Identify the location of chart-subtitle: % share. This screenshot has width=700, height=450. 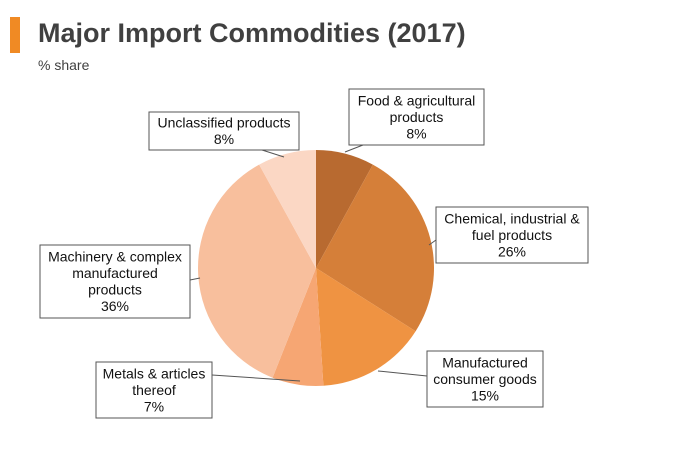
(64, 65).